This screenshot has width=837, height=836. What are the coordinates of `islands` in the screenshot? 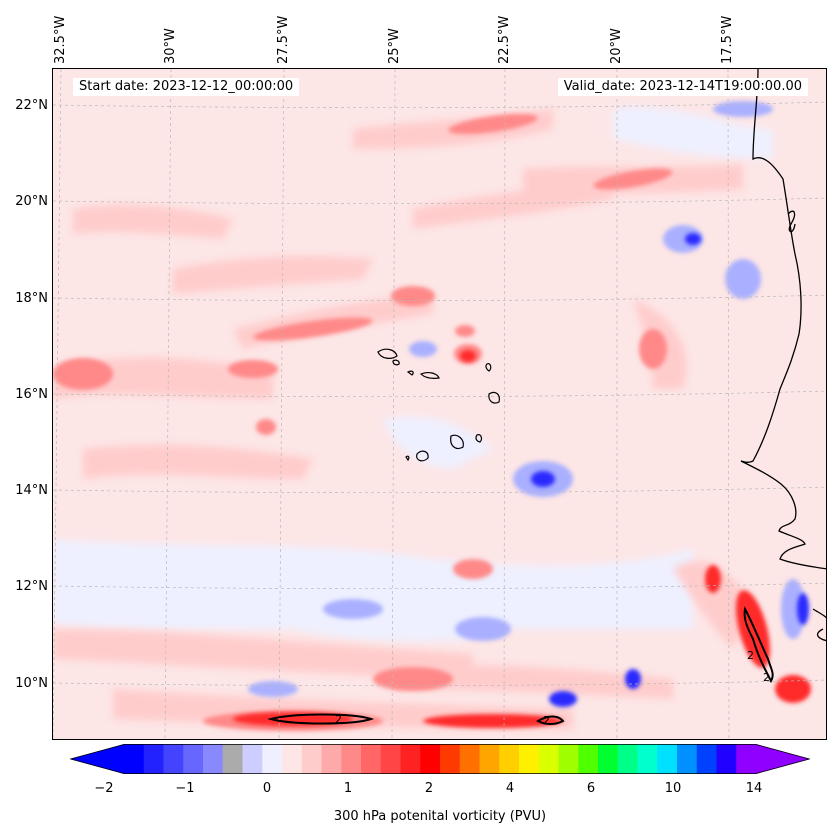 It's located at (438, 405).